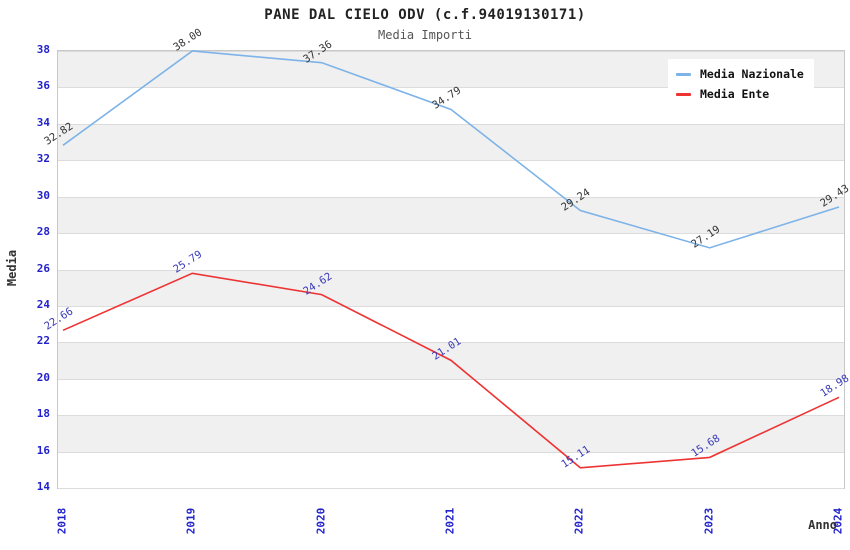 This screenshot has width=850, height=550. I want to click on x-tick-label: 2022, so click(579, 521).